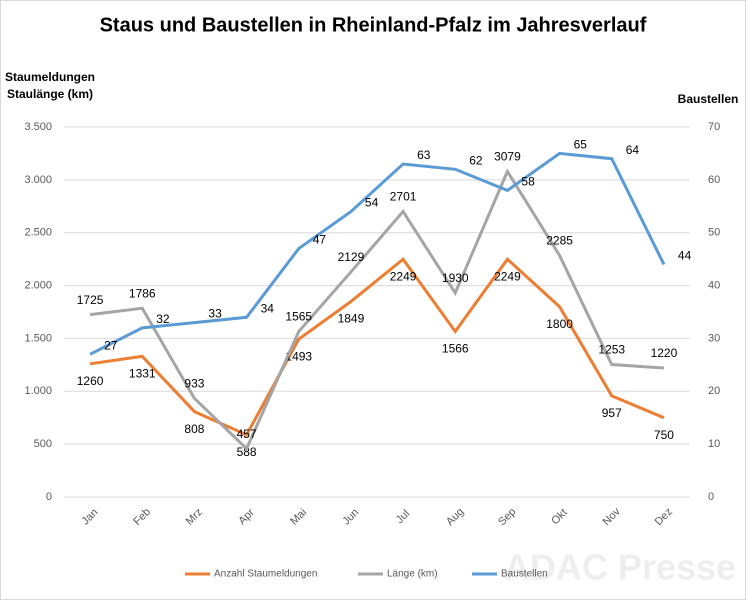 Image resolution: width=746 pixels, height=600 pixels. I want to click on data-label: 27, so click(111, 345).